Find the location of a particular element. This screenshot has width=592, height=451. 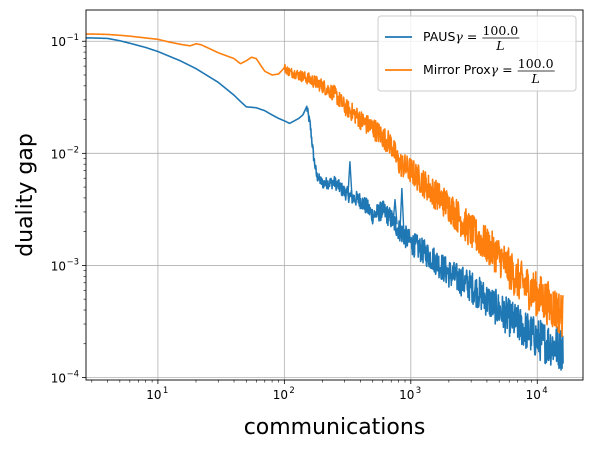

x-tick-label-exponent: 4 is located at coordinates (544, 391).